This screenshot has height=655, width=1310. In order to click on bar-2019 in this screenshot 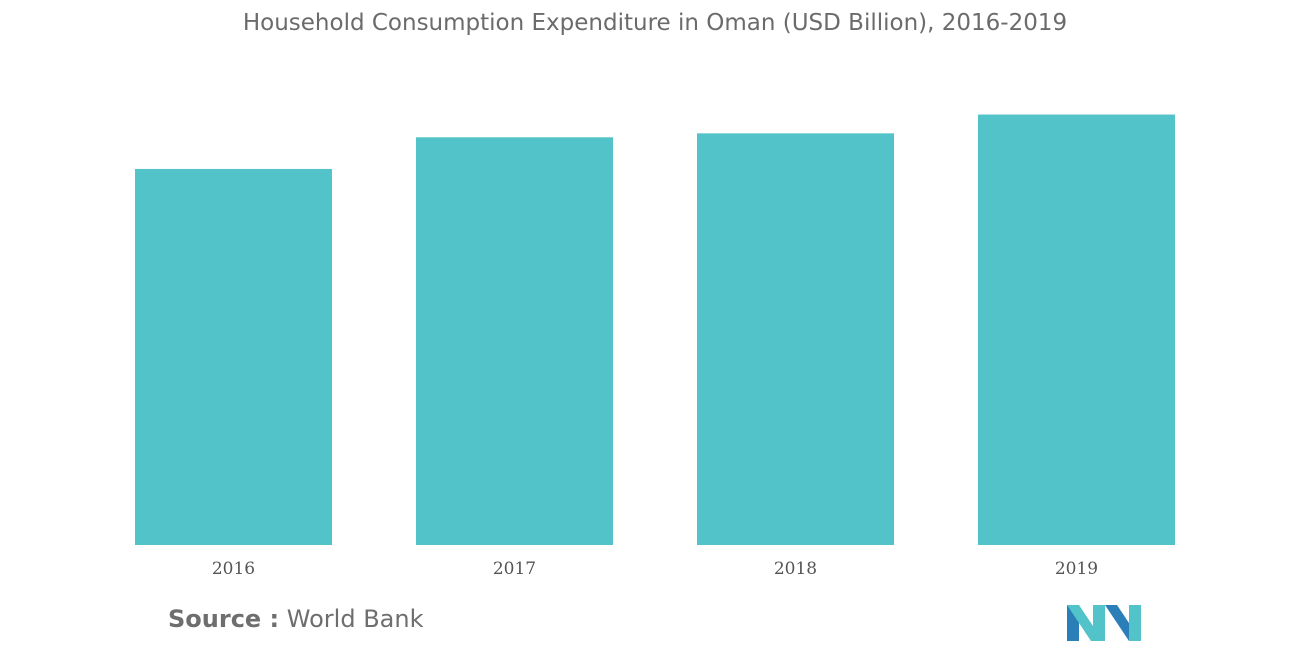, I will do `click(1076, 329)`.